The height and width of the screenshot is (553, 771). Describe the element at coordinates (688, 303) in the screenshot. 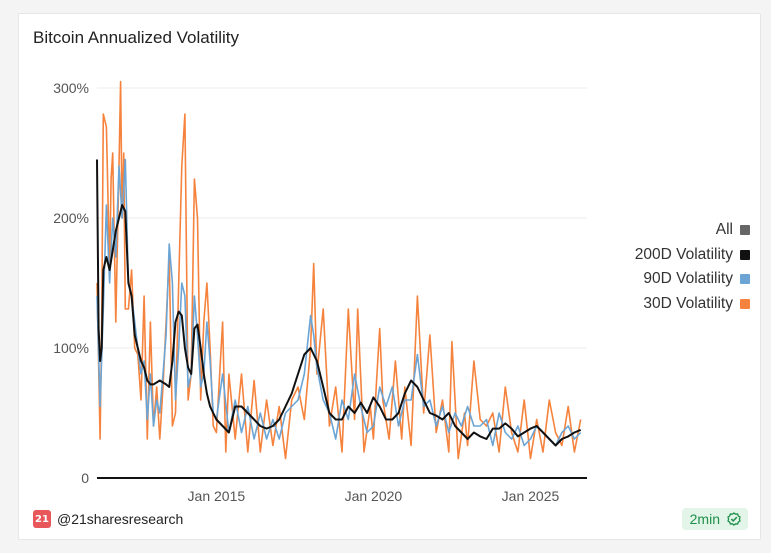

I see `legend-label-30d: 30D Volatility` at that location.